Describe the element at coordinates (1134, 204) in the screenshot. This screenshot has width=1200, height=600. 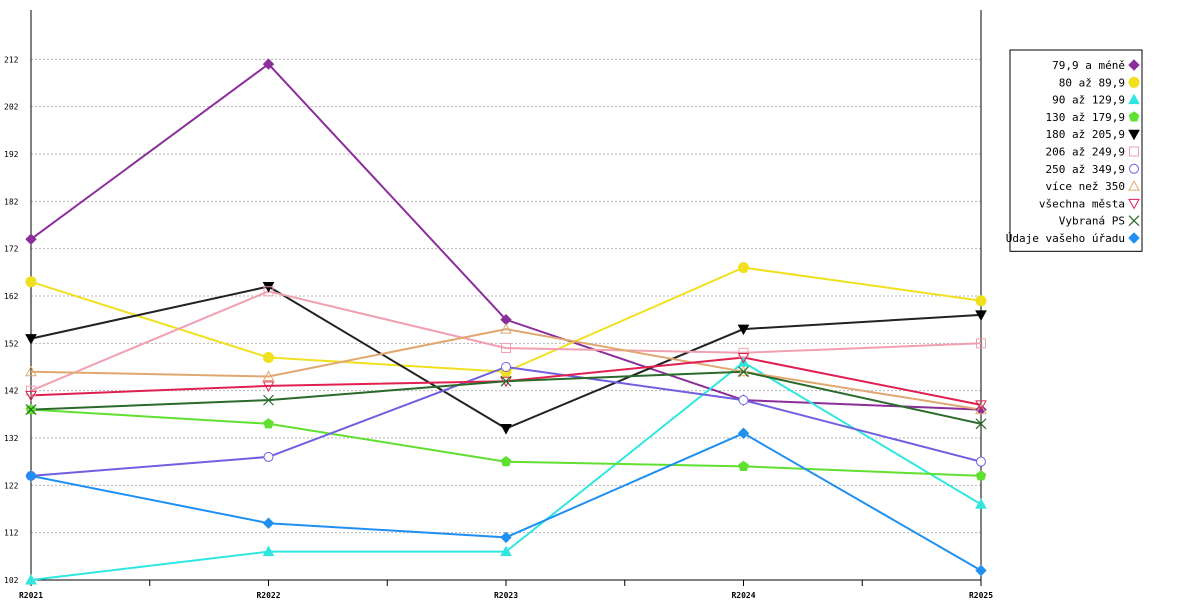
I see `legend-marker-vsechna-mesta` at that location.